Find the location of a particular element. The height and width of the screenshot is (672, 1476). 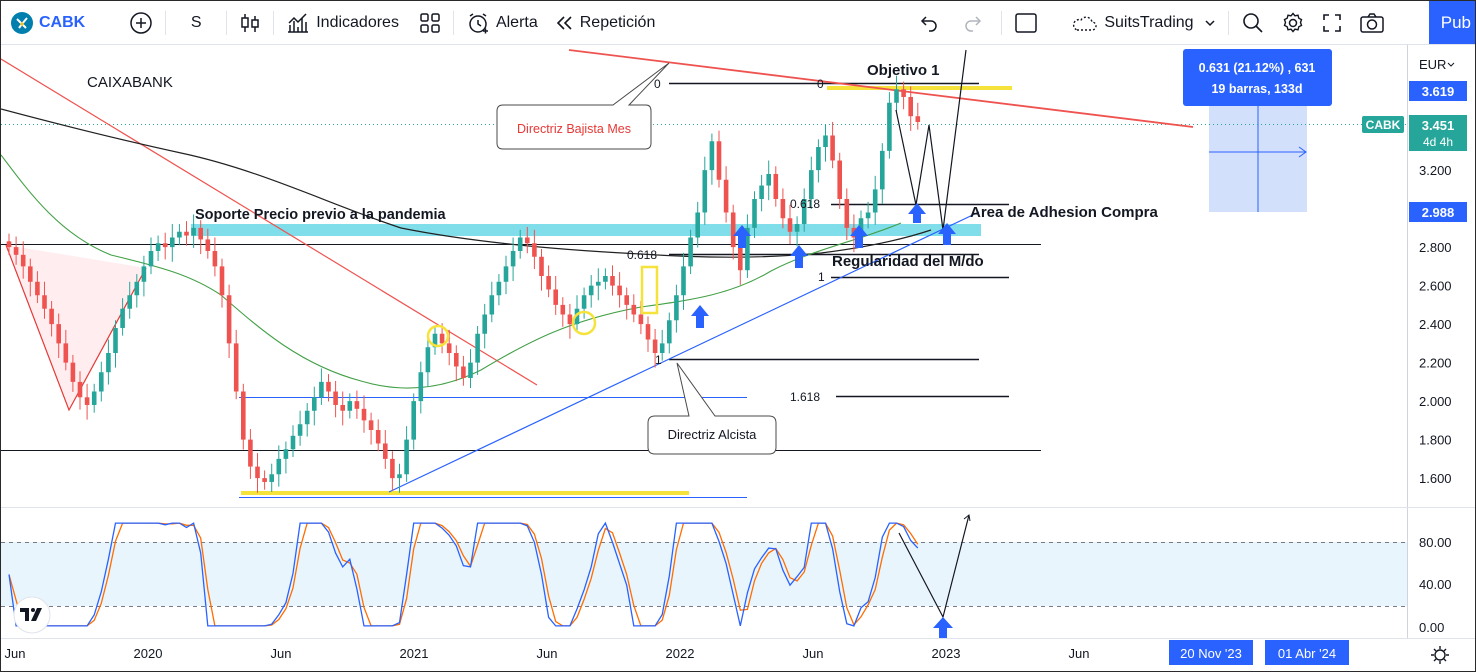

time-tick: 2023 is located at coordinates (946, 653).